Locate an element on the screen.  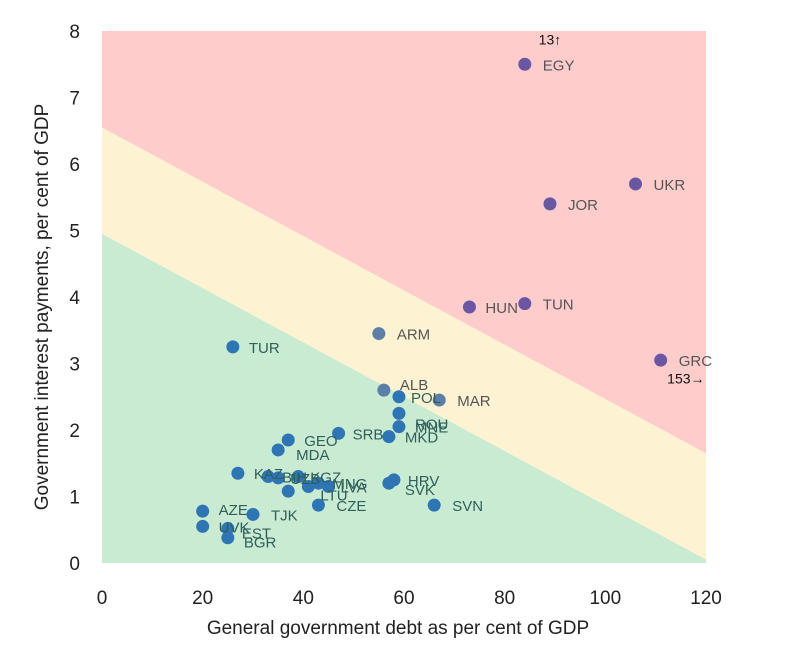
point-label-alb: ALB is located at coordinates (414, 385).